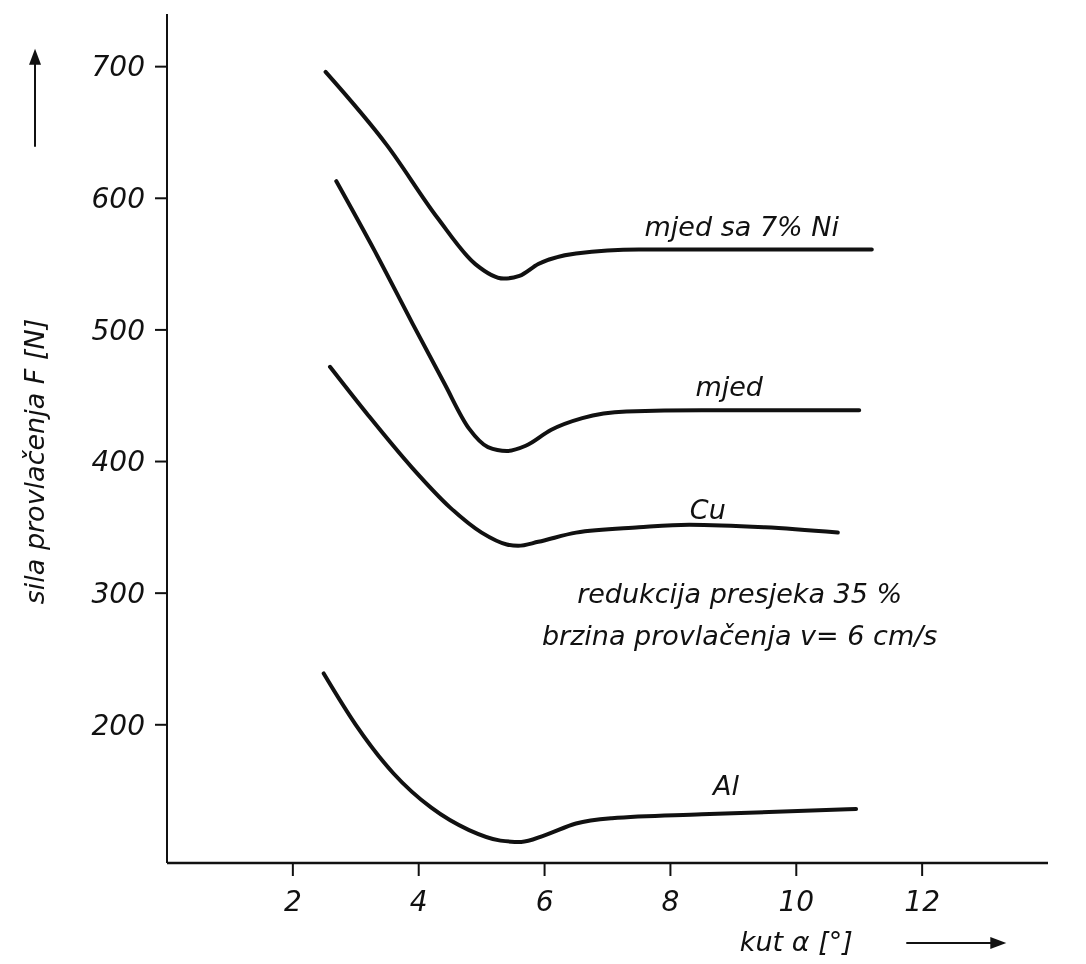 The height and width of the screenshot is (964, 1086). I want to click on x-tick-label: 12, so click(922, 901).